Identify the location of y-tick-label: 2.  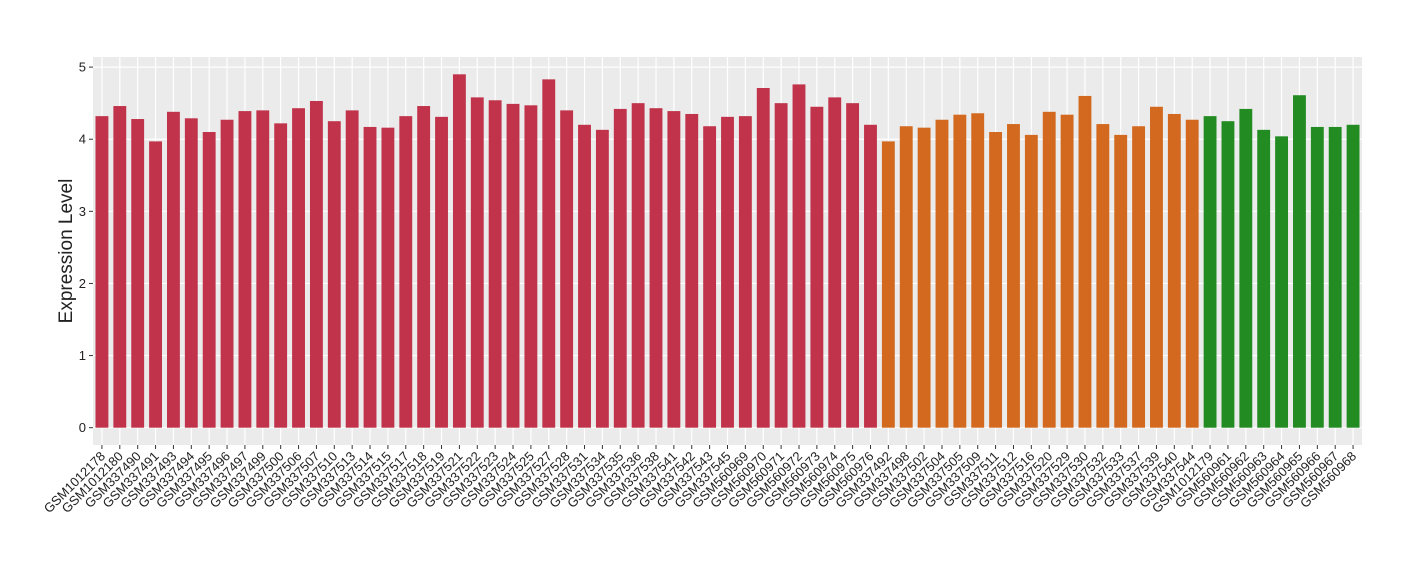
(82, 283).